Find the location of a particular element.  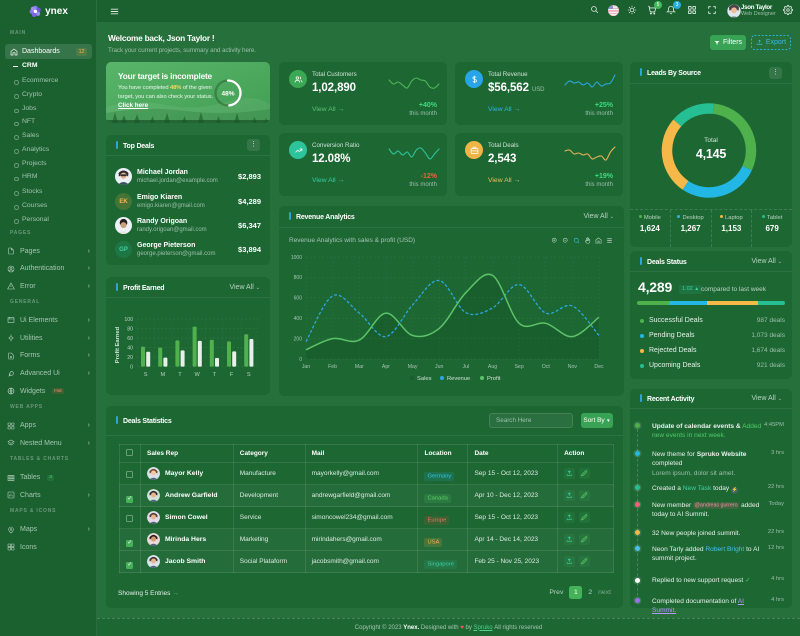

svg-text: 20 is located at coordinates (130, 358).